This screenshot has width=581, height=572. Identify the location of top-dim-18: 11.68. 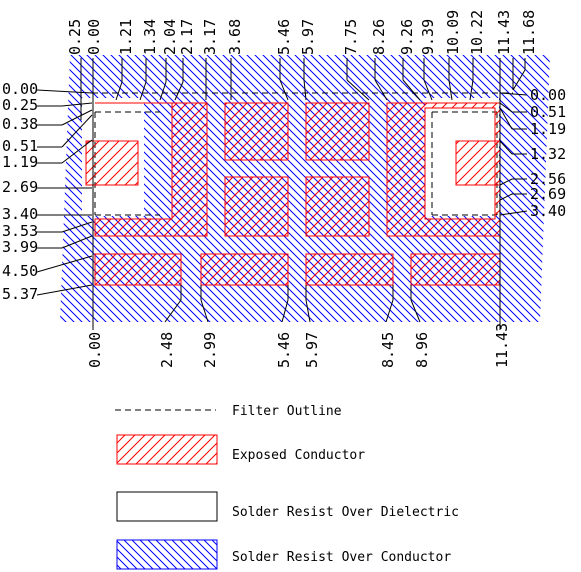
(529, 32).